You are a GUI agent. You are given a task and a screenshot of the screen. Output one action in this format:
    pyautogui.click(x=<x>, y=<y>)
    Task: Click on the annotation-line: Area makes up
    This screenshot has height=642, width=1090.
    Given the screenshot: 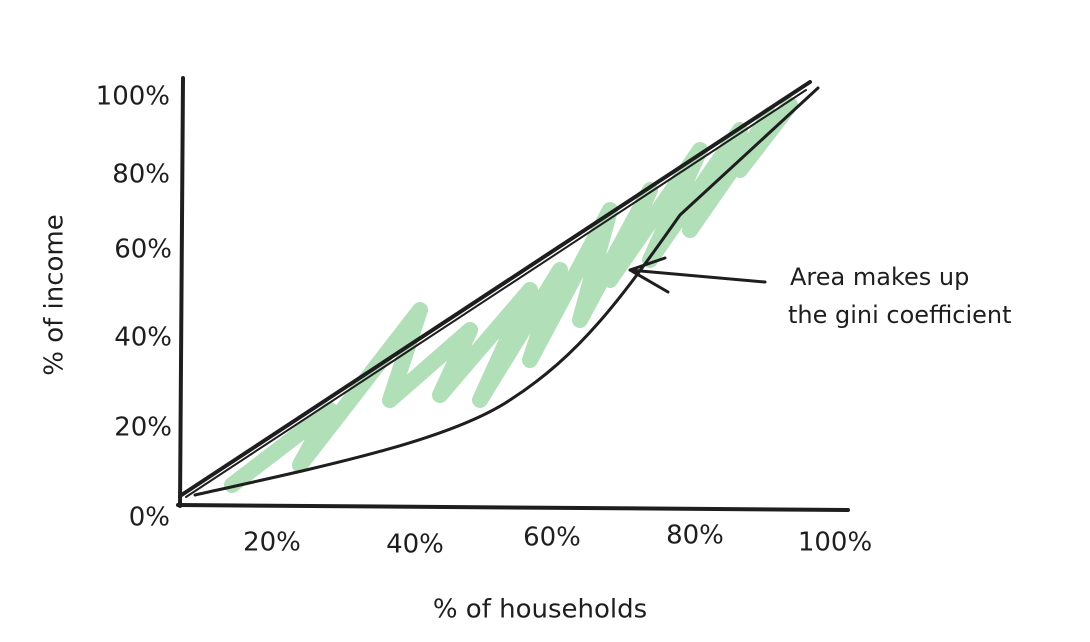 What is the action you would take?
    pyautogui.click(x=879, y=277)
    